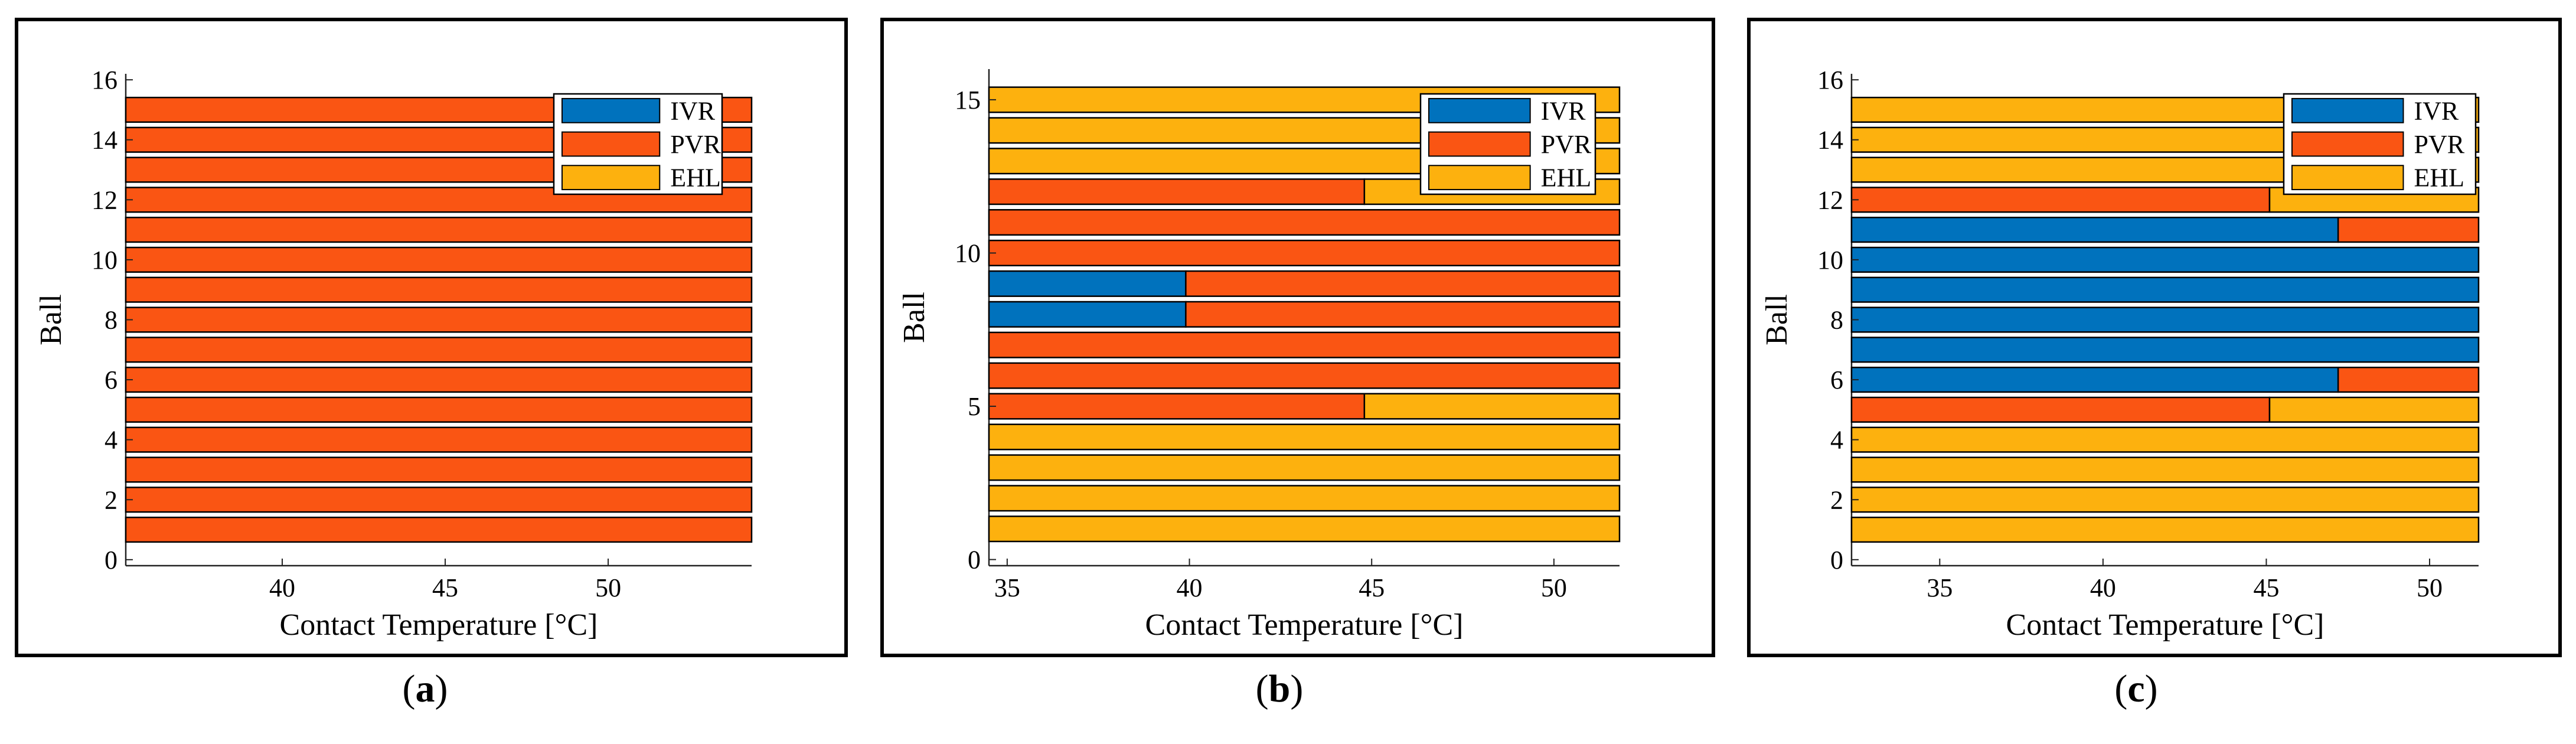 The height and width of the screenshot is (744, 2576). I want to click on bar-ball-1-pvr, so click(439, 529).